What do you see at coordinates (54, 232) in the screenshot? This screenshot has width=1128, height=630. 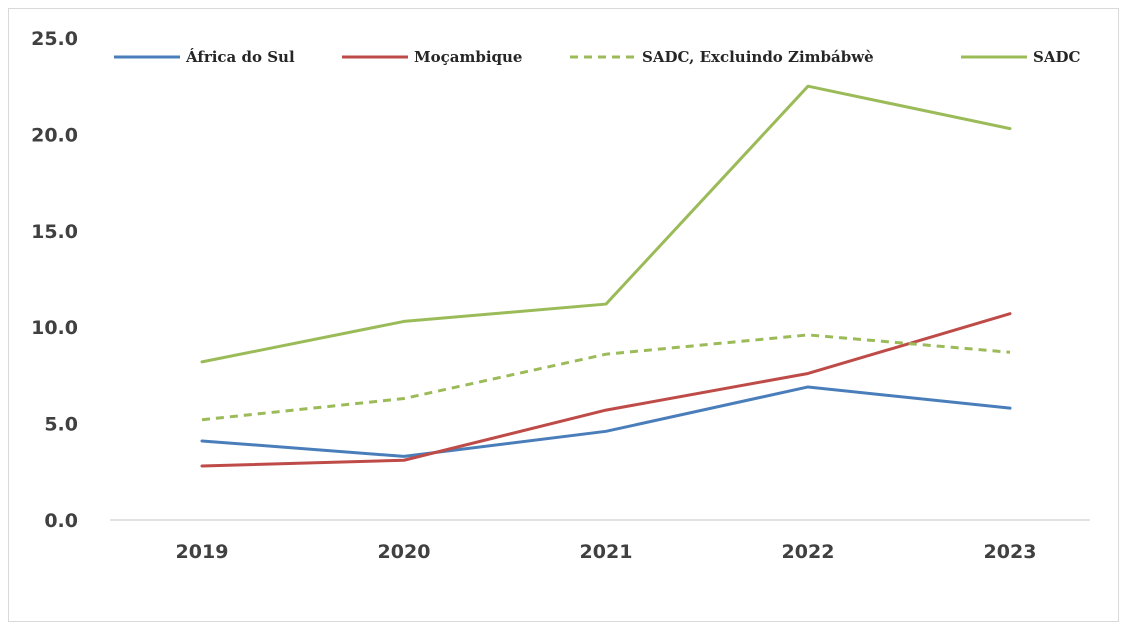 I see `y-tick-label: 15.0` at bounding box center [54, 232].